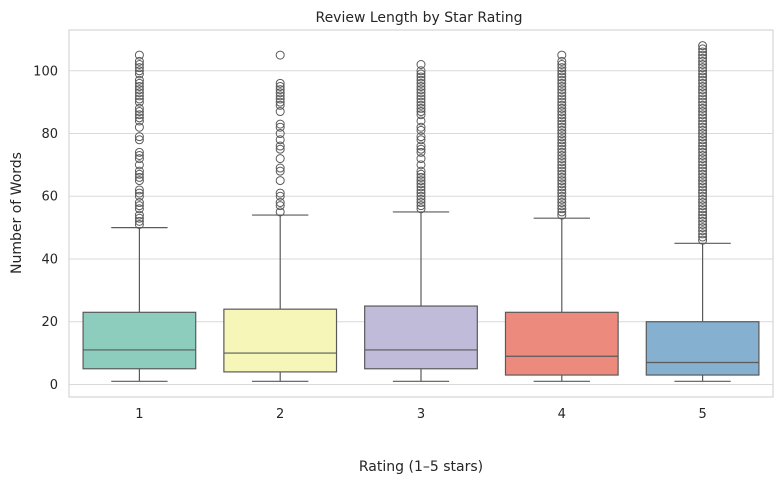 The image size is (784, 484). Describe the element at coordinates (418, 18) in the screenshot. I see `chart-title: Review Length by Star Rating` at that location.